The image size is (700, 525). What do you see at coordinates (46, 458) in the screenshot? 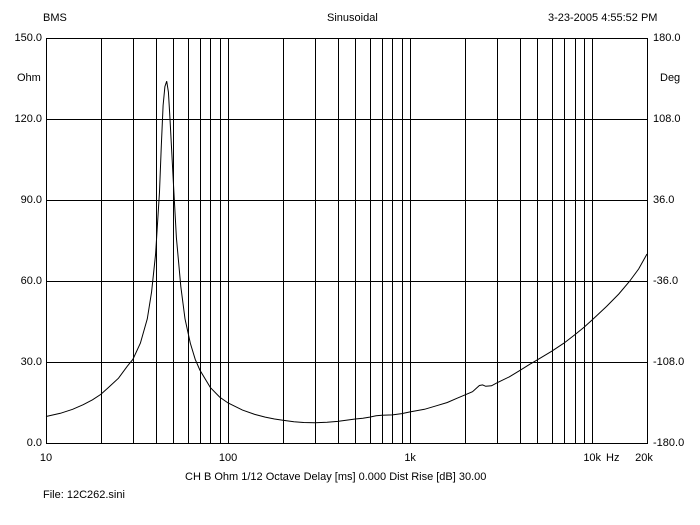
I see `x-tick-label: 10` at bounding box center [46, 458].